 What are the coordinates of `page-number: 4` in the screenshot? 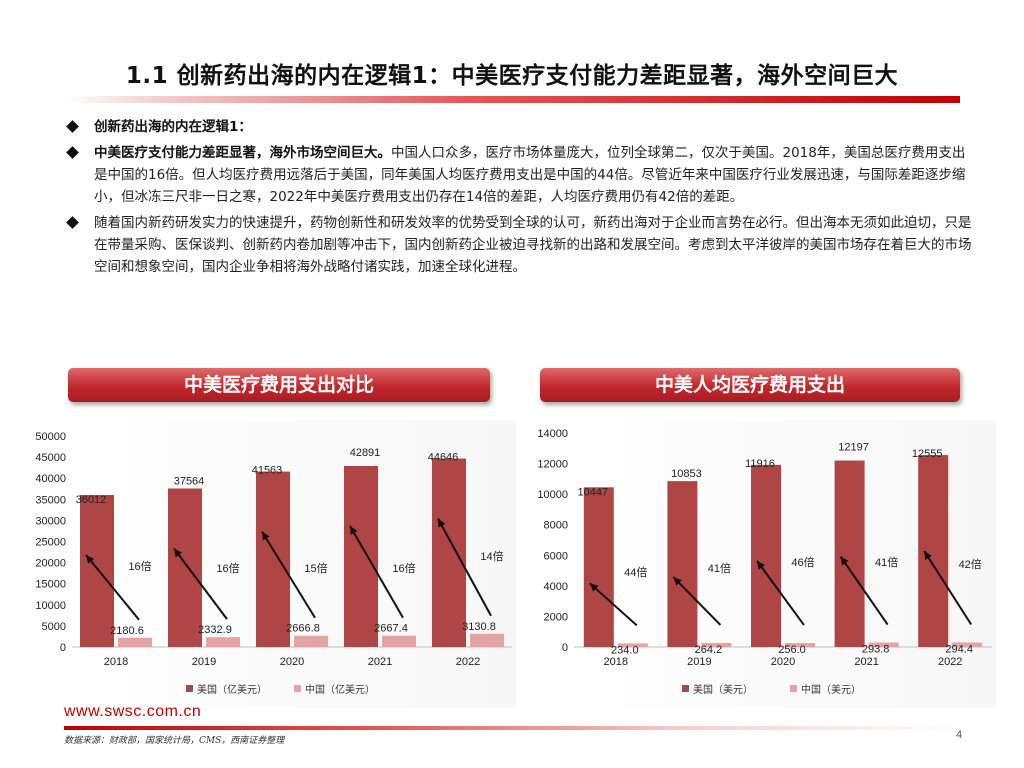 It's located at (959, 735).